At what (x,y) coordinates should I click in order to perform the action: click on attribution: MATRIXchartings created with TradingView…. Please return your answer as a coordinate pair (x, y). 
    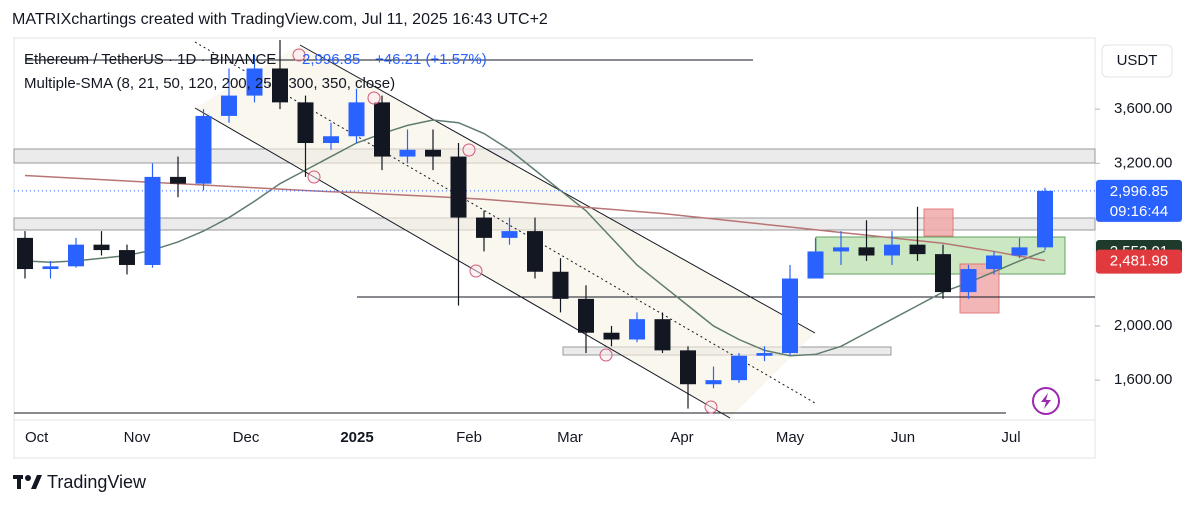
    Looking at the image, I should click on (280, 19).